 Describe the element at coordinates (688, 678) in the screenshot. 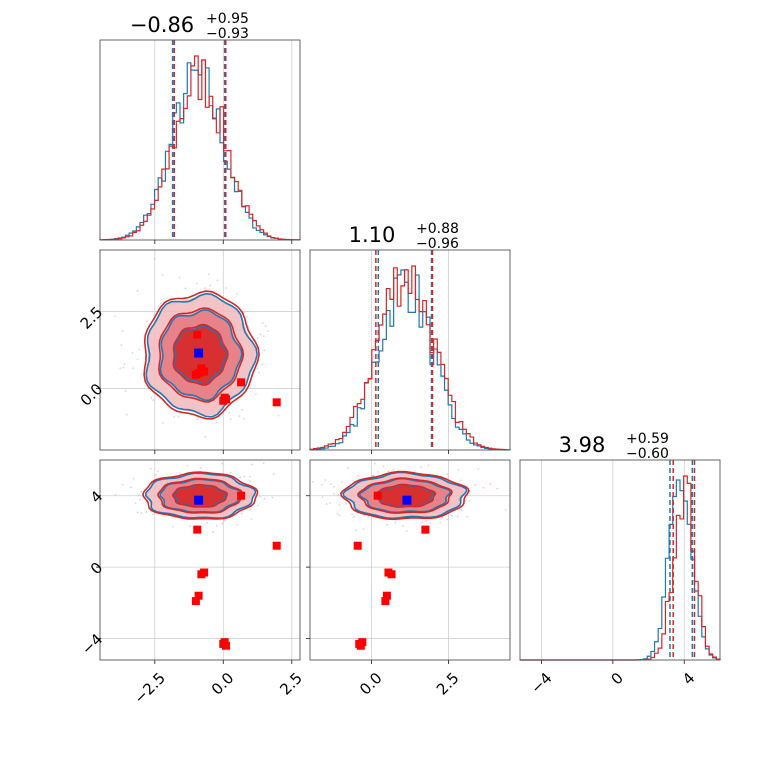

I see `x-tick-label-2: 4` at that location.